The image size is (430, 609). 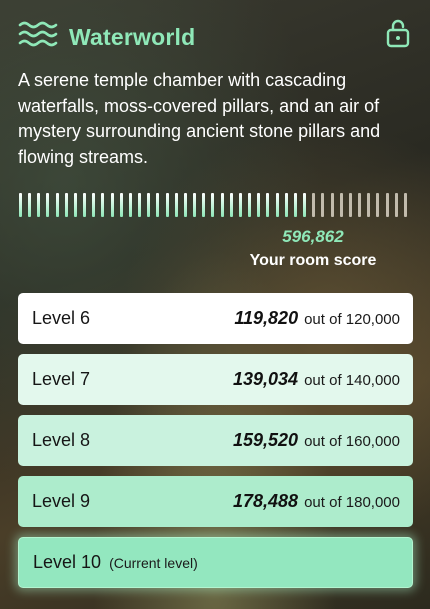 What do you see at coordinates (215, 379) in the screenshot?
I see `level-card-7: Level 7 139,034 out of 140,000` at bounding box center [215, 379].